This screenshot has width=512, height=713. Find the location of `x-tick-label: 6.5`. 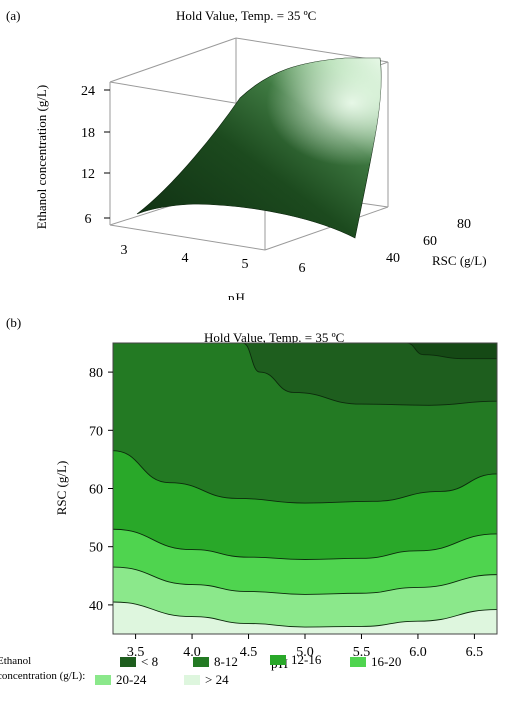

x-tick-label: 6.5 is located at coordinates (475, 652).